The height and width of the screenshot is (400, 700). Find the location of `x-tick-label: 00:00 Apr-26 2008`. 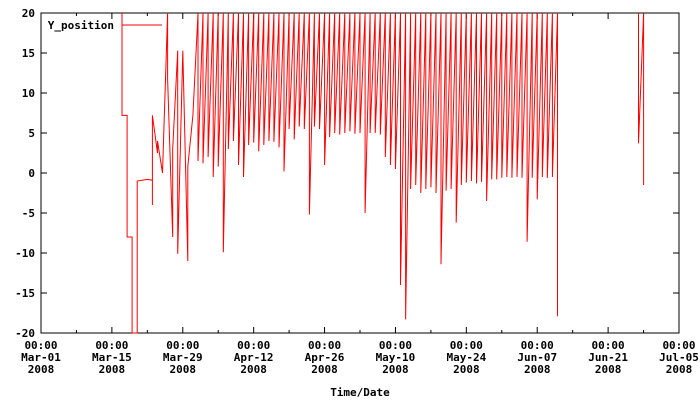

x-tick-label: 00:00 Apr-26 2008 is located at coordinates (325, 357).